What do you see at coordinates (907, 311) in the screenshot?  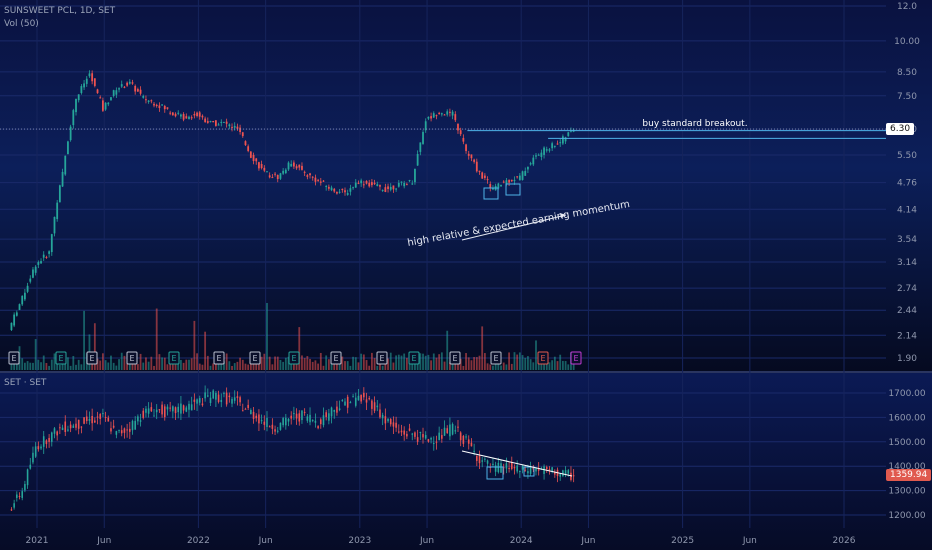 I see `price-axis-tick-label: 2.44` at bounding box center [907, 311].